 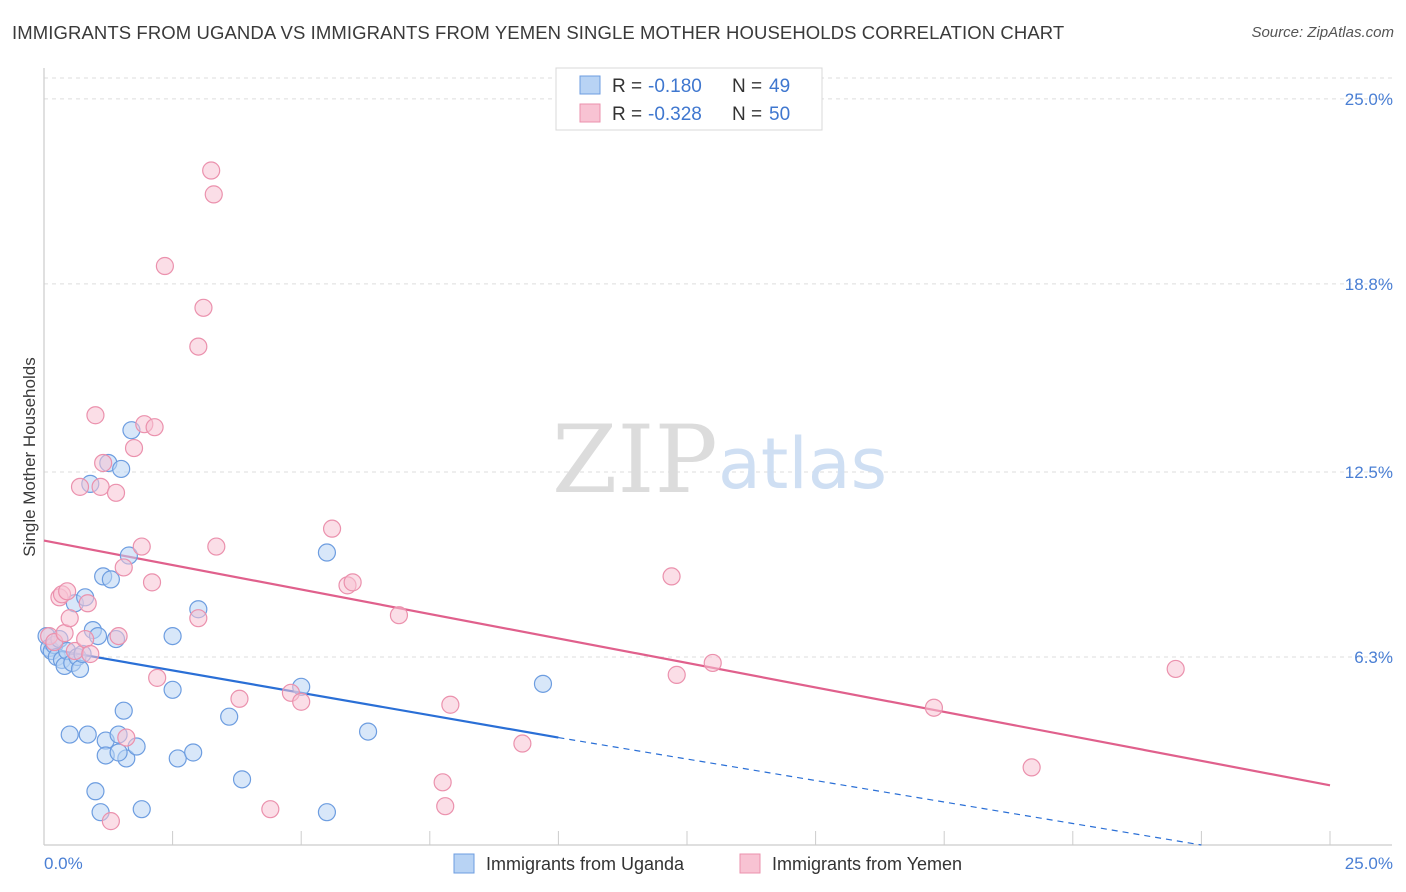 What do you see at coordinates (802, 464) in the screenshot?
I see `watermark-atlas: atlas` at bounding box center [802, 464].